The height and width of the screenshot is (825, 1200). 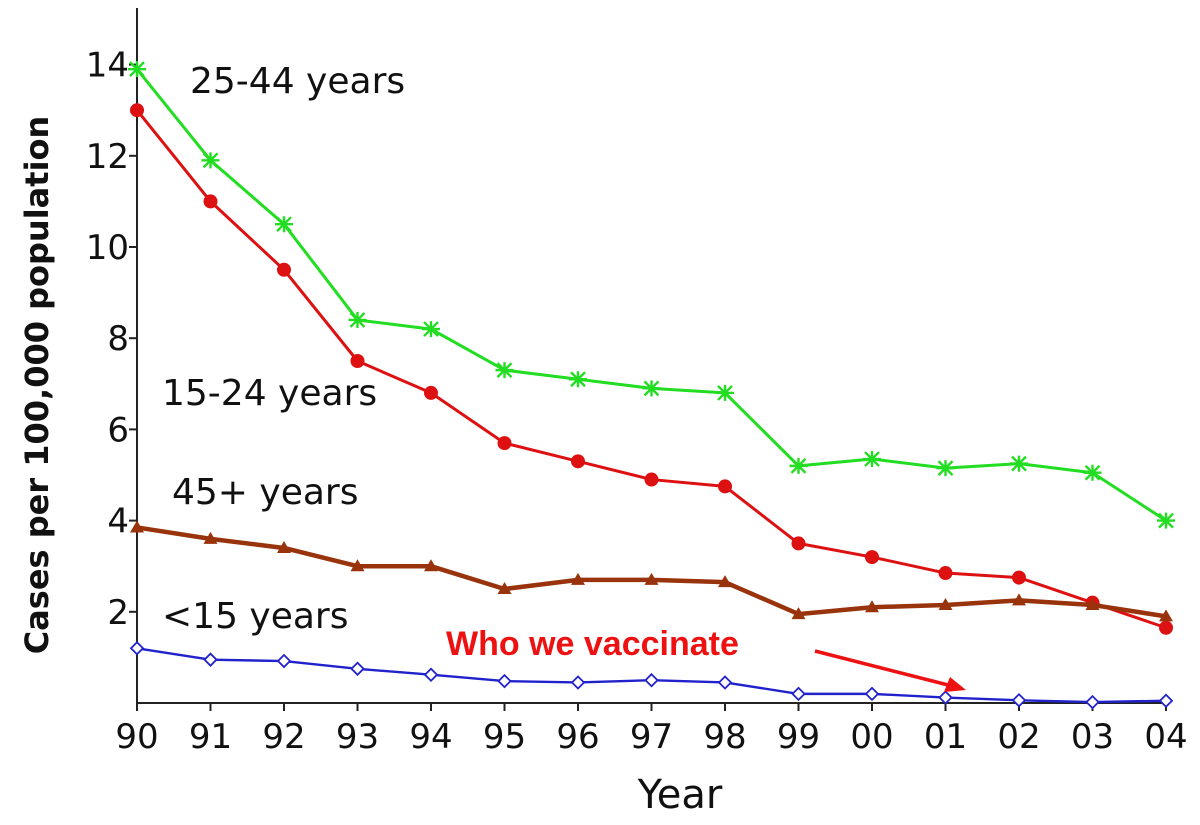 What do you see at coordinates (118, 522) in the screenshot?
I see `y-tick-label: 4` at bounding box center [118, 522].